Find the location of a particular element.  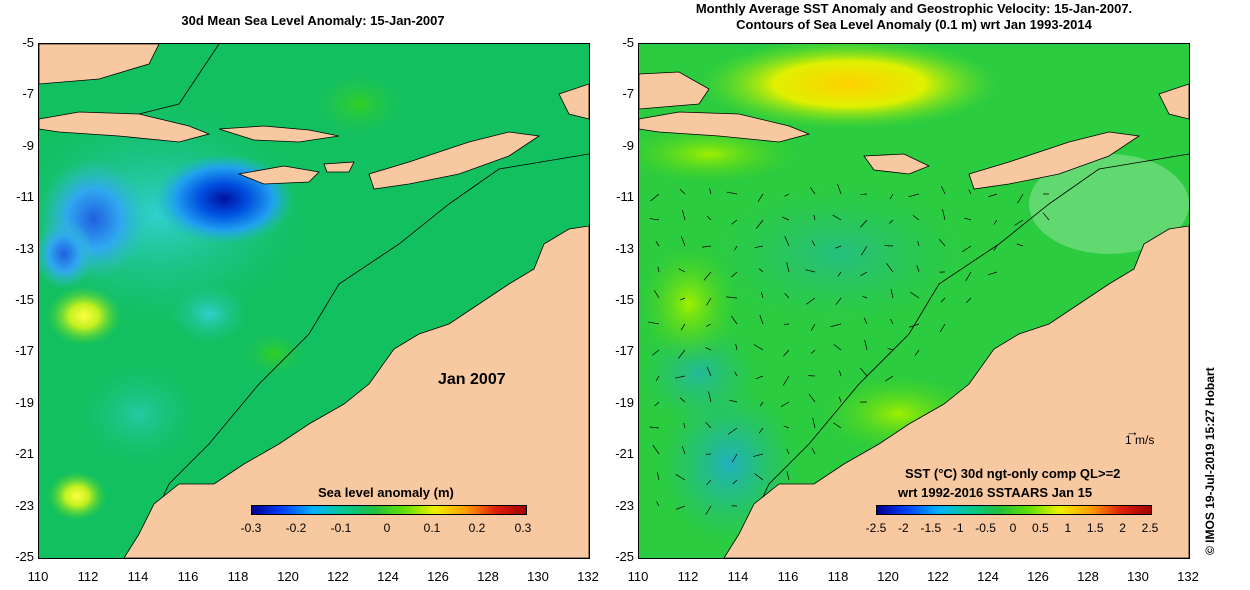

right-cbar-tick: 1 is located at coordinates (1068, 528).